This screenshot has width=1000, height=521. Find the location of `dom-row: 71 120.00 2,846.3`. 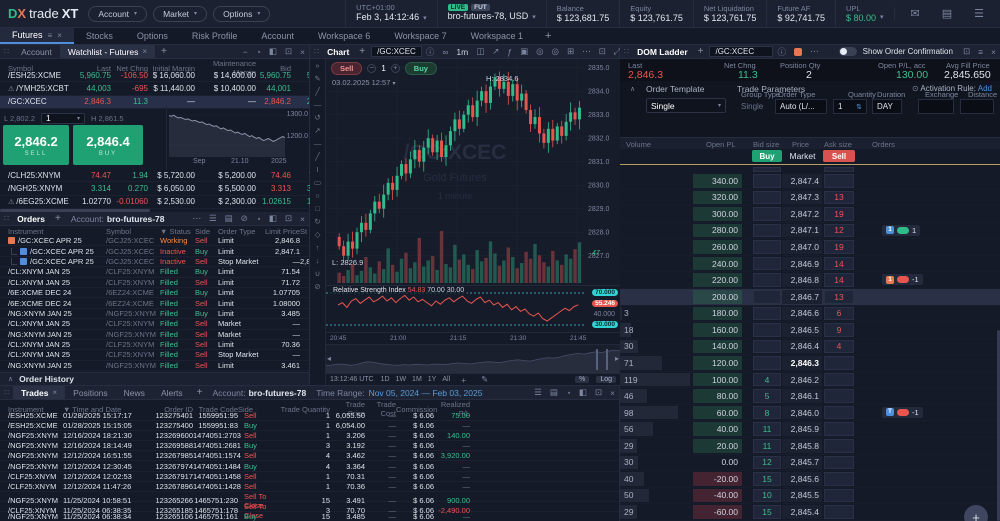

dom-row: 71 120.00 2,846.3 is located at coordinates (810, 363).